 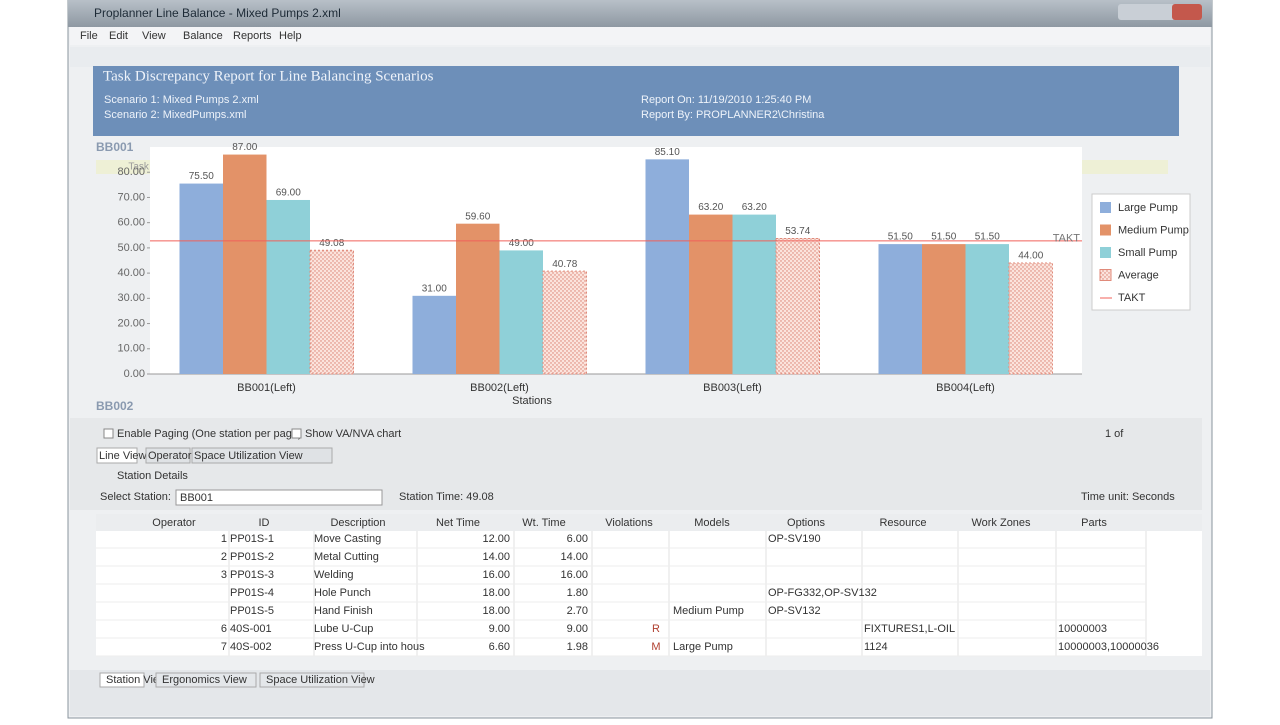 I want to click on column-header: Violations, so click(x=629, y=523).